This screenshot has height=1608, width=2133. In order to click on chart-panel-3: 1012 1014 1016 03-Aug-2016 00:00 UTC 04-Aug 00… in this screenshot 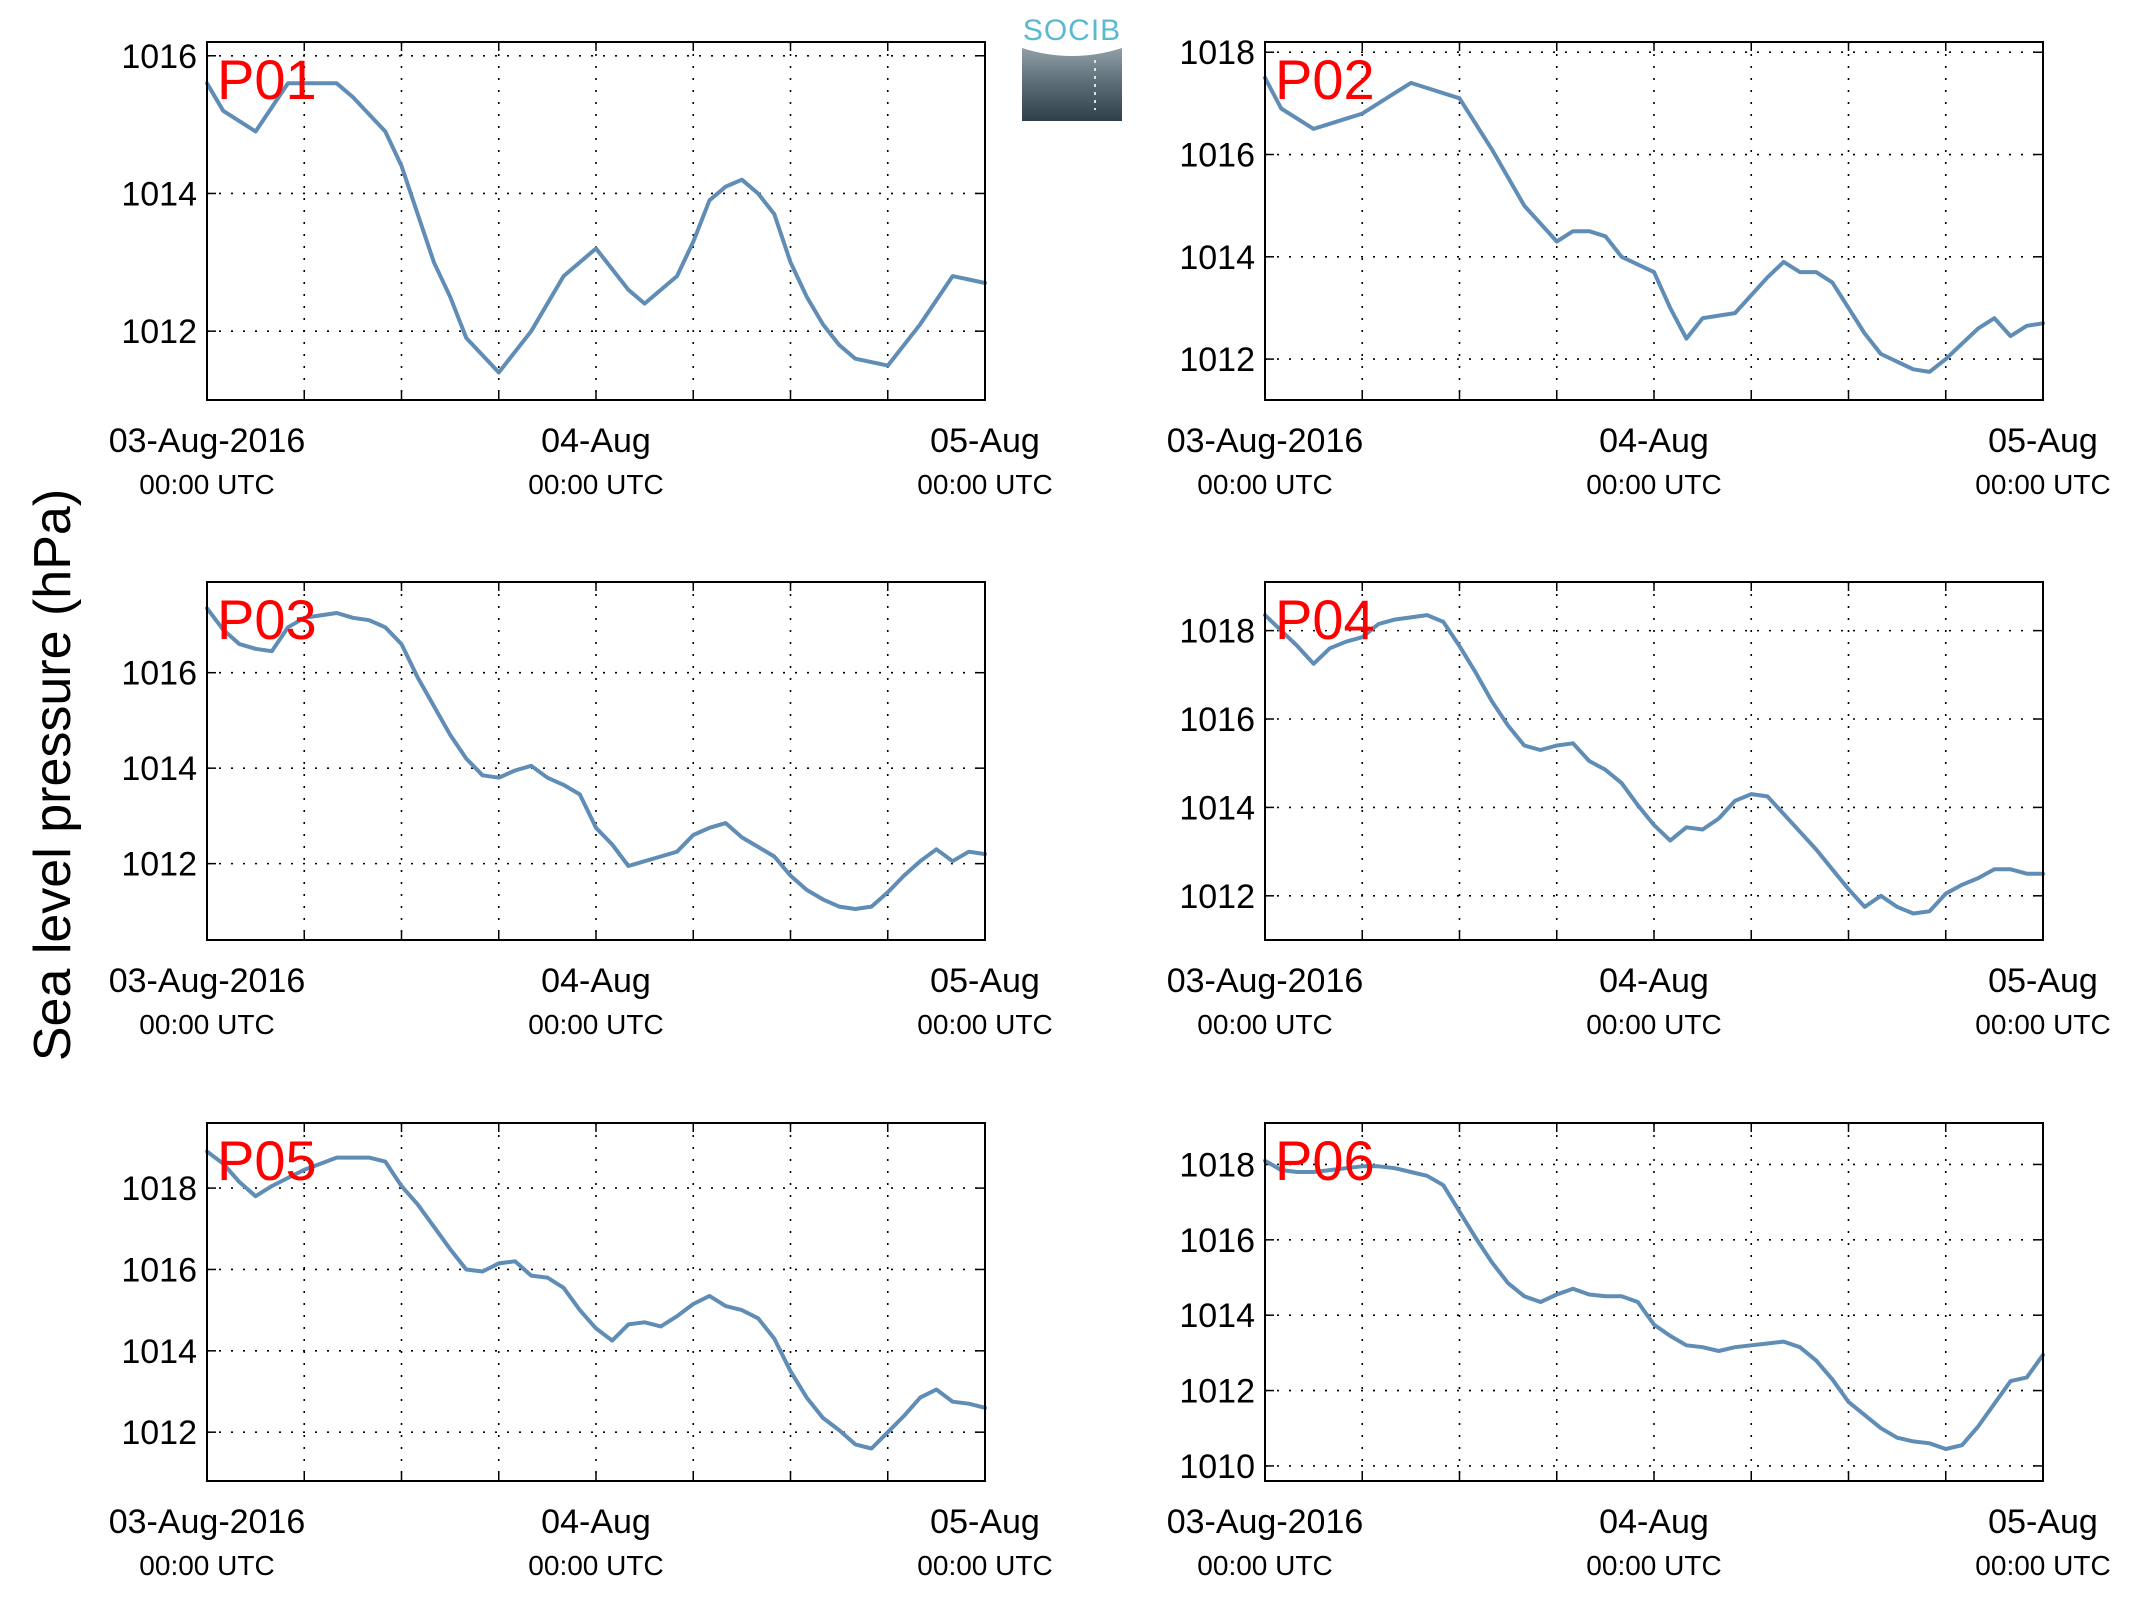, I will do `click(581, 810)`.